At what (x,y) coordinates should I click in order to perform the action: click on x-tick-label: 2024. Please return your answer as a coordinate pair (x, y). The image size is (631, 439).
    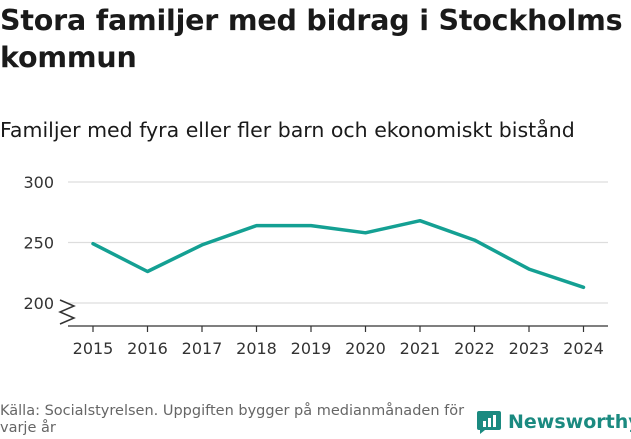
    Looking at the image, I should click on (583, 348).